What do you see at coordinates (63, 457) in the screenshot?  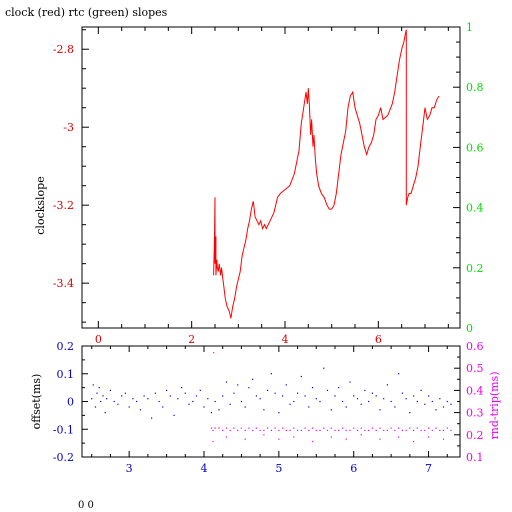 I see `y-tick-label: -0.2` at bounding box center [63, 457].